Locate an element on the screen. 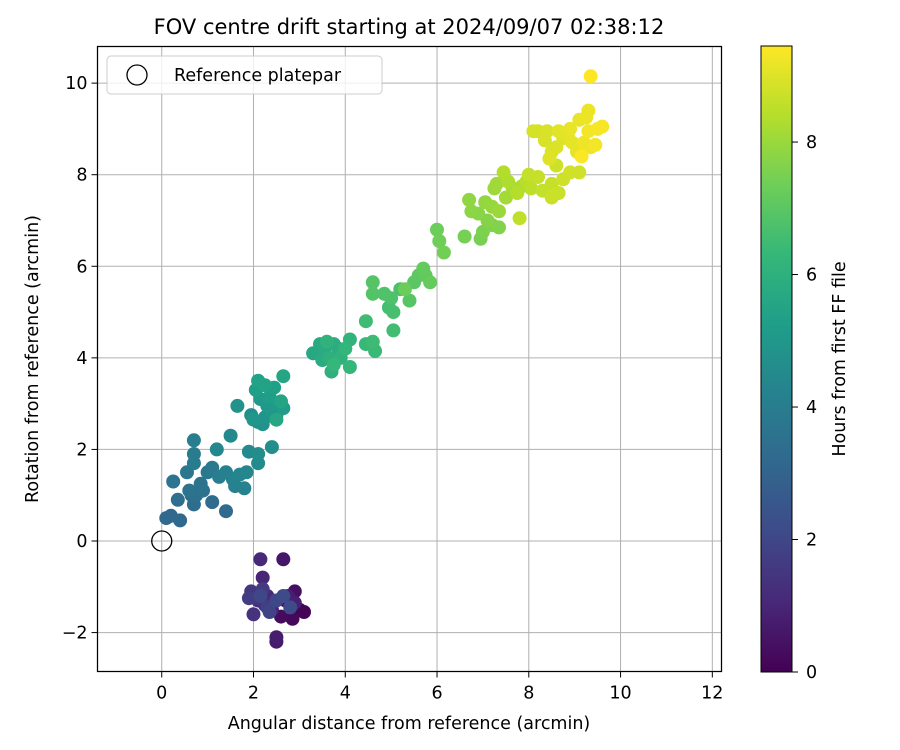 This screenshot has width=900, height=750. legend-box is located at coordinates (244, 75).